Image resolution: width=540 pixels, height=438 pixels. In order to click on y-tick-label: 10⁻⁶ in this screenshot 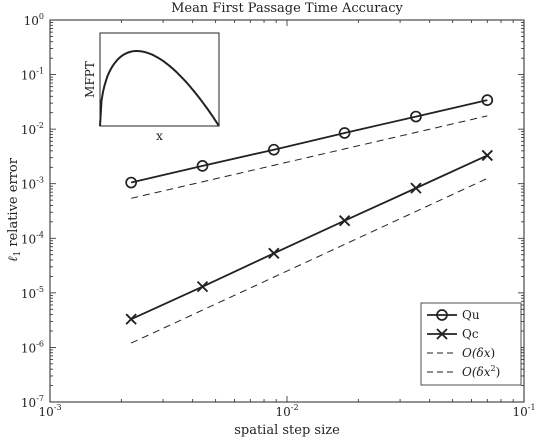, I will do `click(32, 347)`.